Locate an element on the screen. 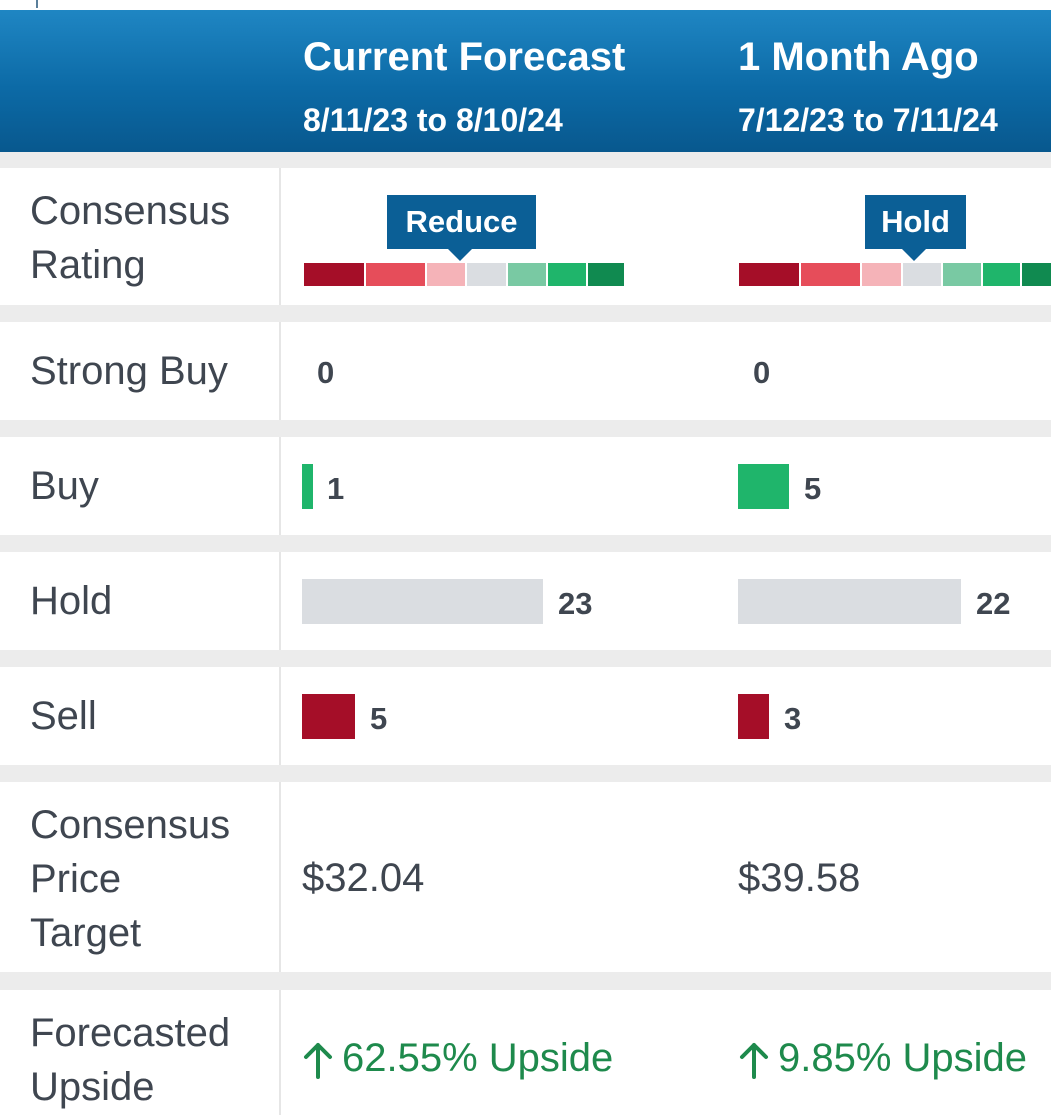 This screenshot has height=1115, width=1051. header-tick is located at coordinates (37, 4).